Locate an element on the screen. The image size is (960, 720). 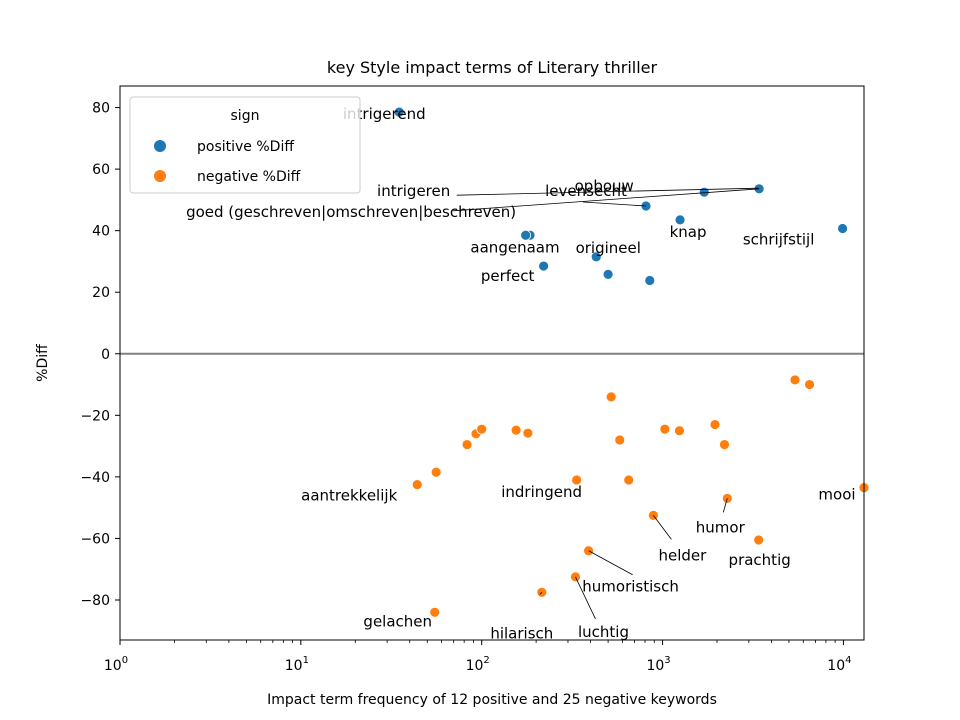
y-tick-label: 80 is located at coordinates (101, 109).